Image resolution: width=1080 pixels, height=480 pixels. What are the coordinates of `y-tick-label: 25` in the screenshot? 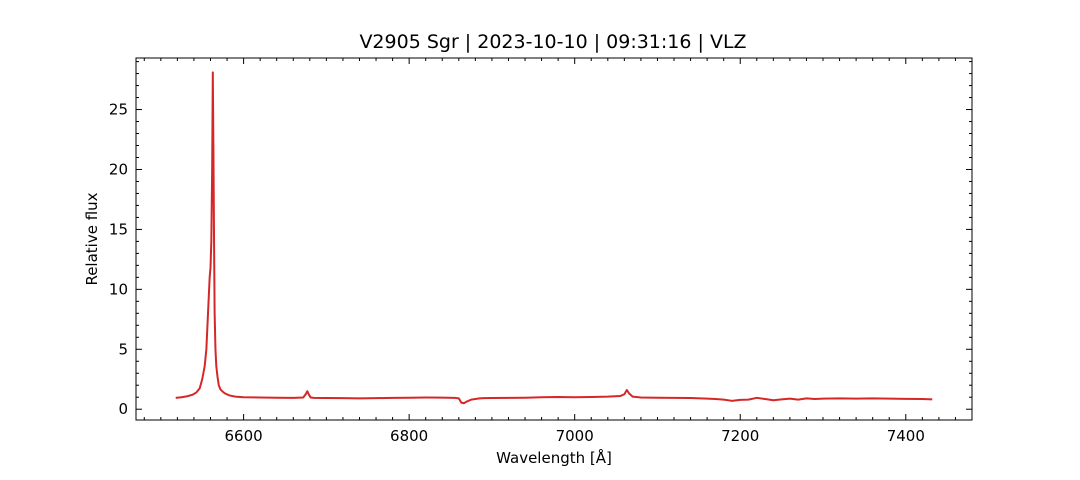 It's located at (118, 110).